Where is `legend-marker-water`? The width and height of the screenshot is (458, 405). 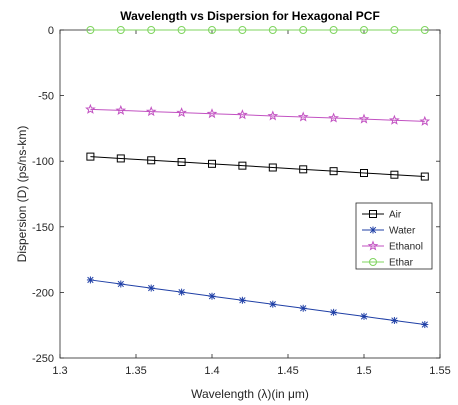
legend-marker-water is located at coordinates (373, 230).